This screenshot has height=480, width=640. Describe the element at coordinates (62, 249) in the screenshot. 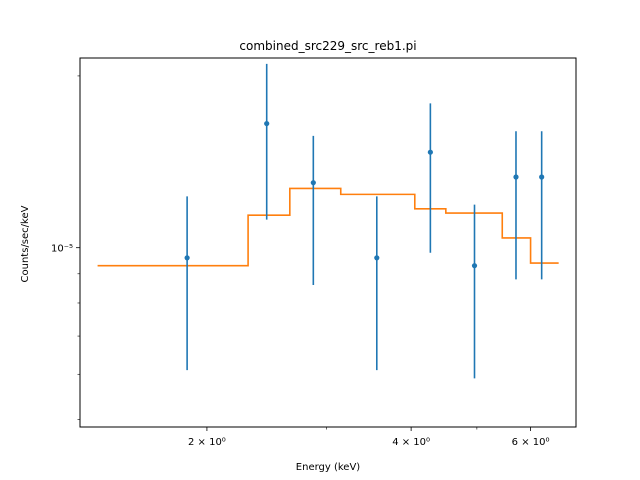

I see `y-tick-label: 10⁻⁵` at that location.